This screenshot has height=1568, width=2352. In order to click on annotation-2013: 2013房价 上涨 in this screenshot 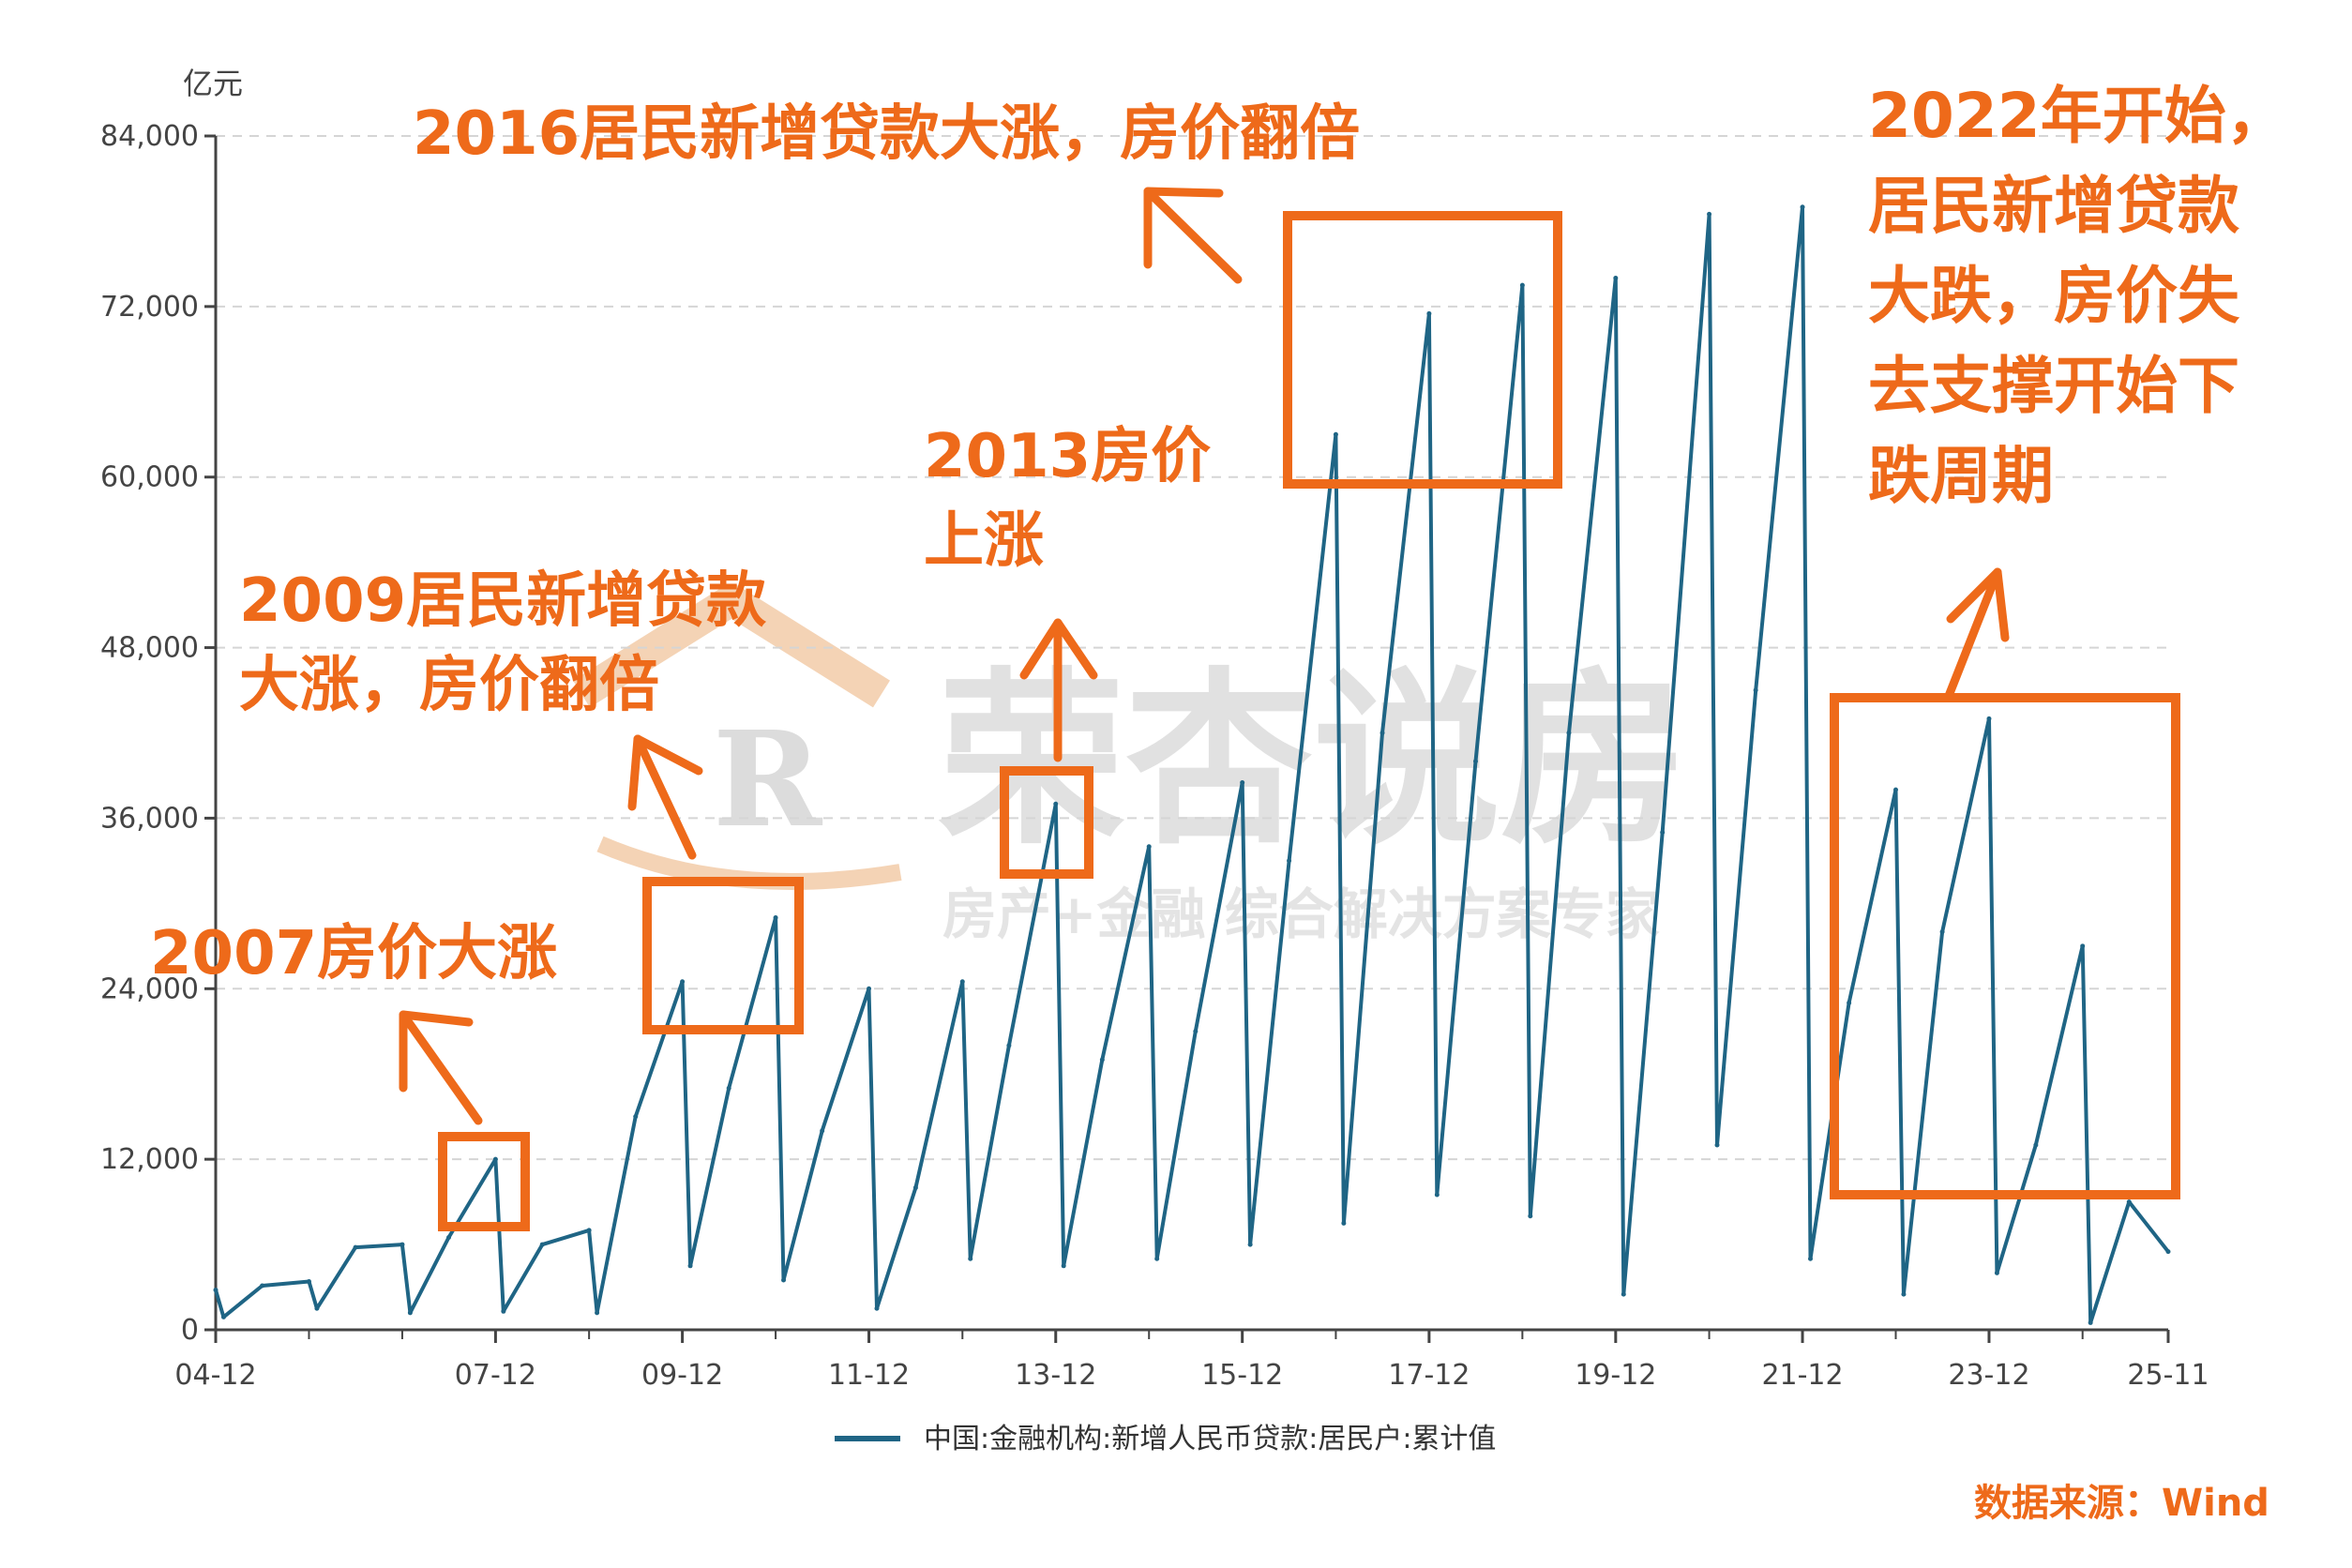, I will do `click(1068, 499)`.